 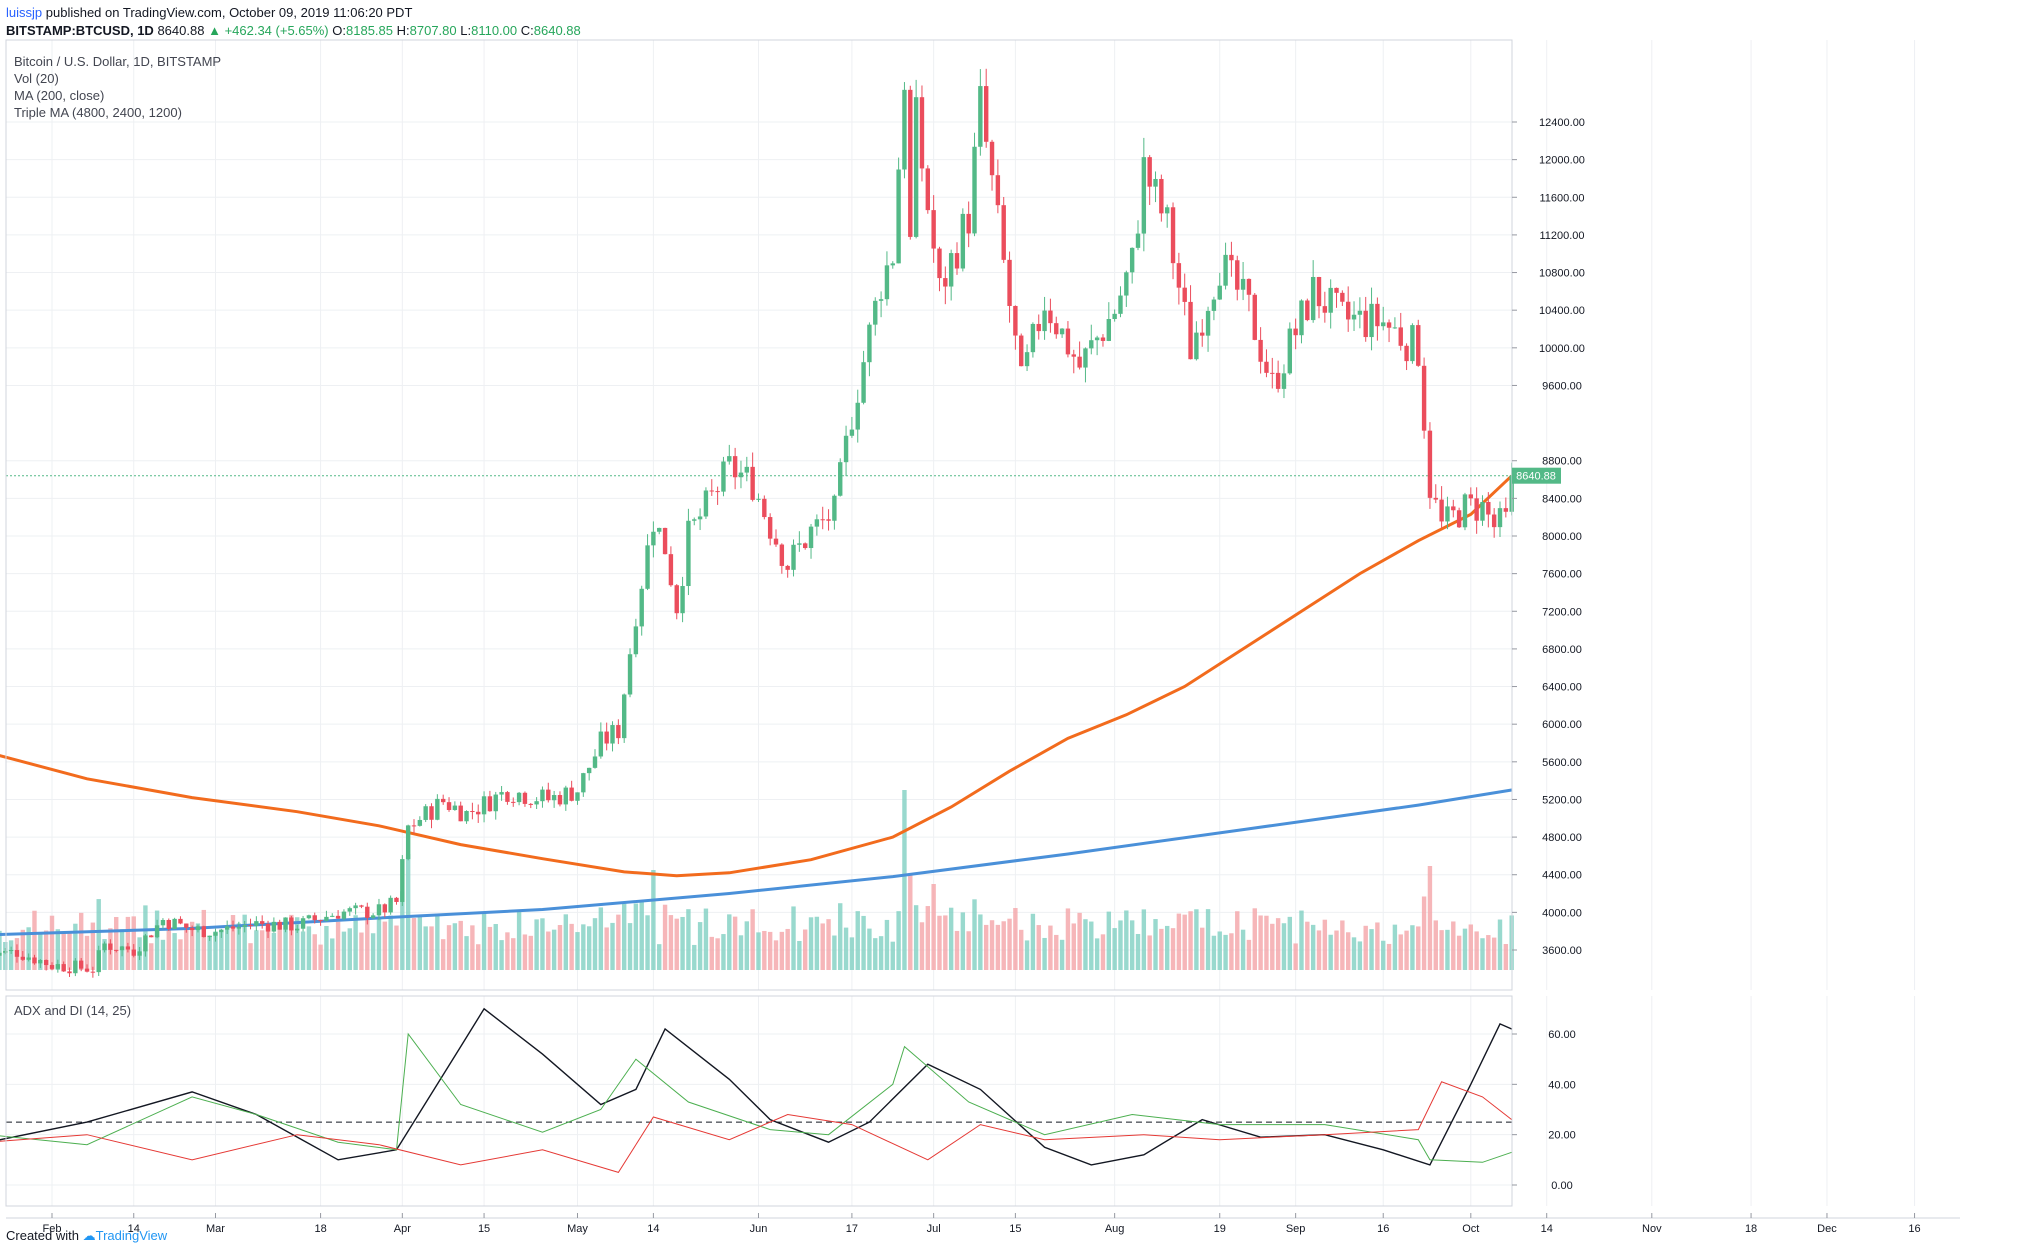 What do you see at coordinates (98, 112) in the screenshot?
I see `legend-triple-ma: Triple MA (4800, 2400, 1200)` at bounding box center [98, 112].